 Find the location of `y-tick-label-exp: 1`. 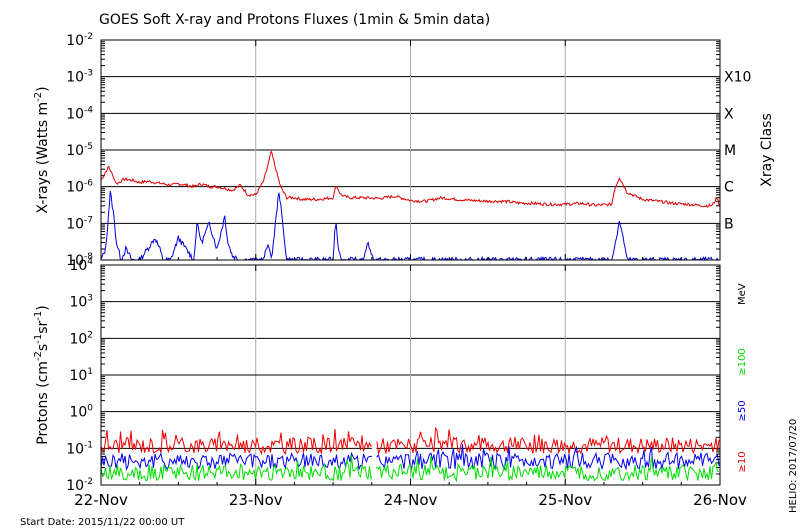

y-tick-label-exp: 1 is located at coordinates (90, 372).